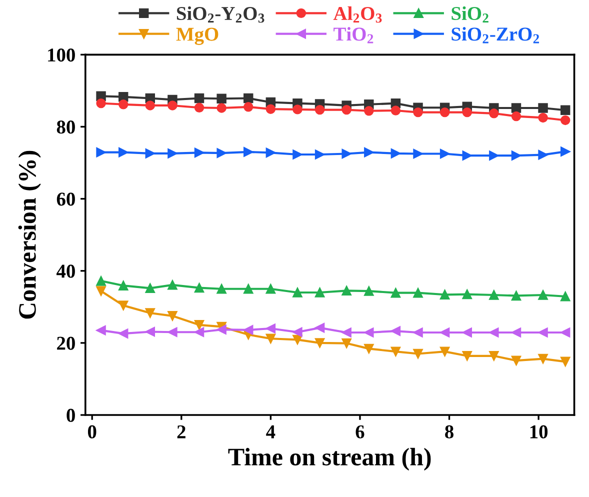  What do you see at coordinates (65, 271) in the screenshot?
I see `y-tick-label: 40` at bounding box center [65, 271].